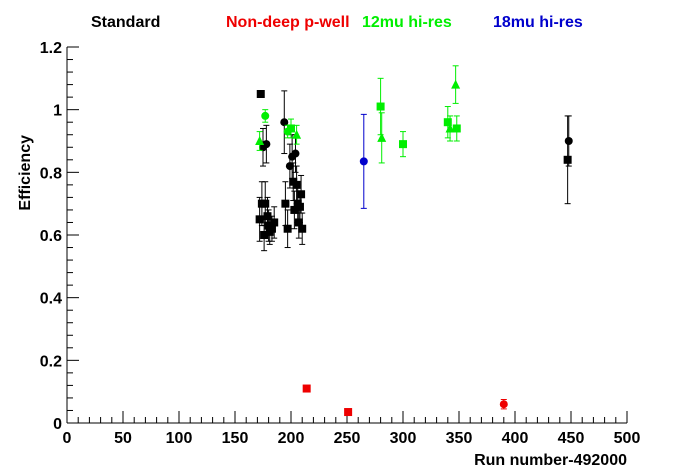 This screenshot has height=472, width=696. Describe the element at coordinates (627, 438) in the screenshot. I see `x-tick-label: 500` at that location.